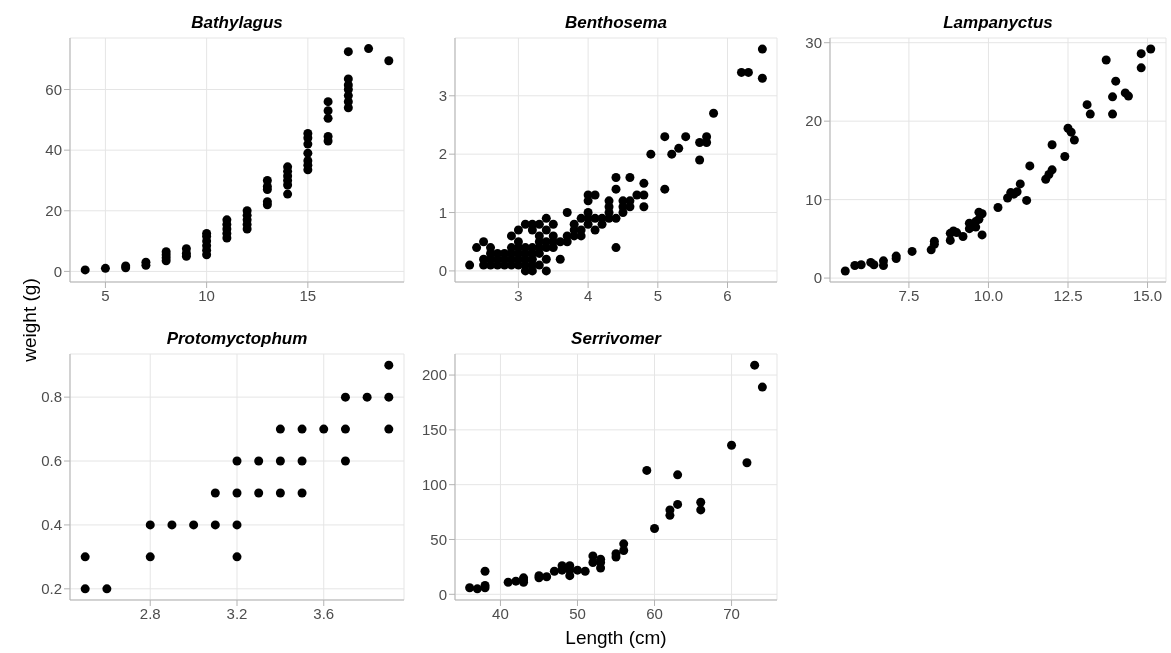 The width and height of the screenshot is (1171, 653). What do you see at coordinates (51, 589) in the screenshot?
I see `y-tick-label: 0.2` at bounding box center [51, 589].